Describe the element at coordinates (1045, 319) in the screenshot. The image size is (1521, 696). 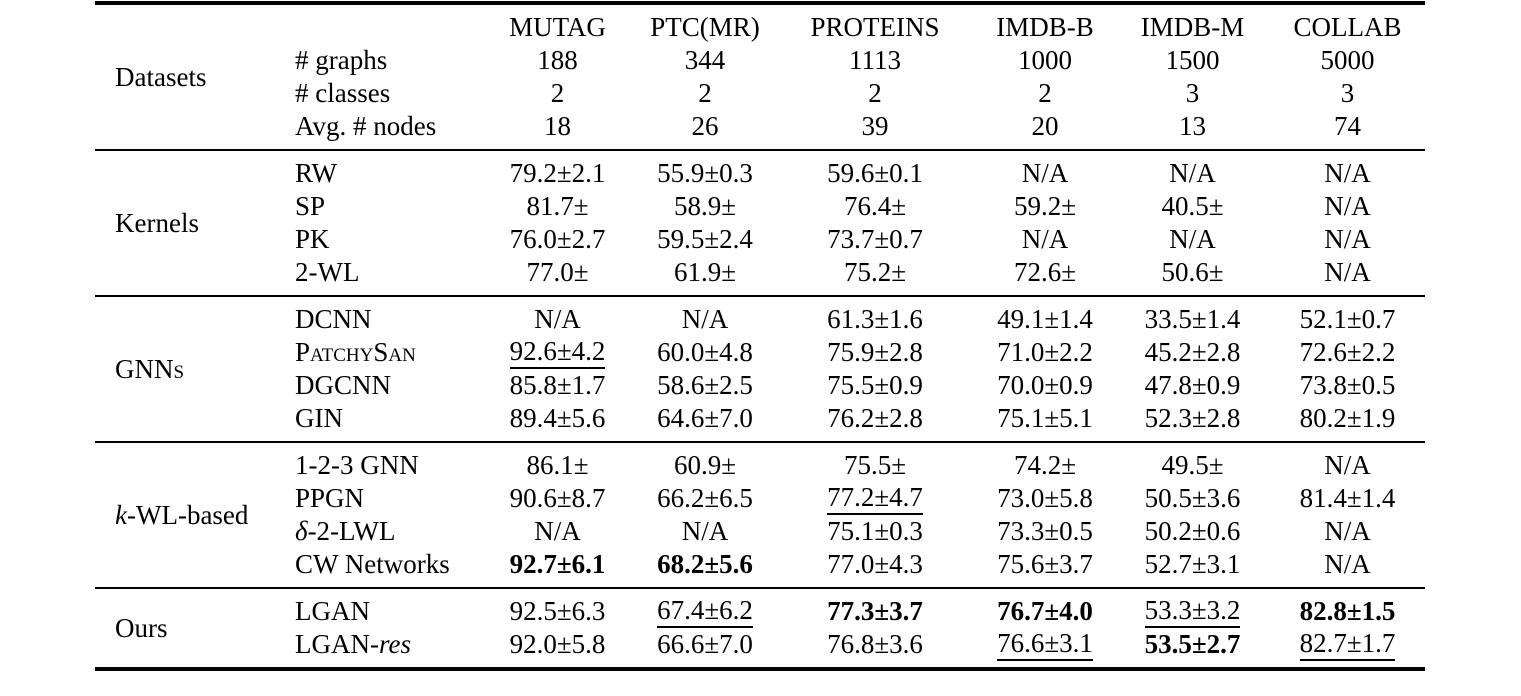
I see `value-cell: 49.1±1.4` at that location.